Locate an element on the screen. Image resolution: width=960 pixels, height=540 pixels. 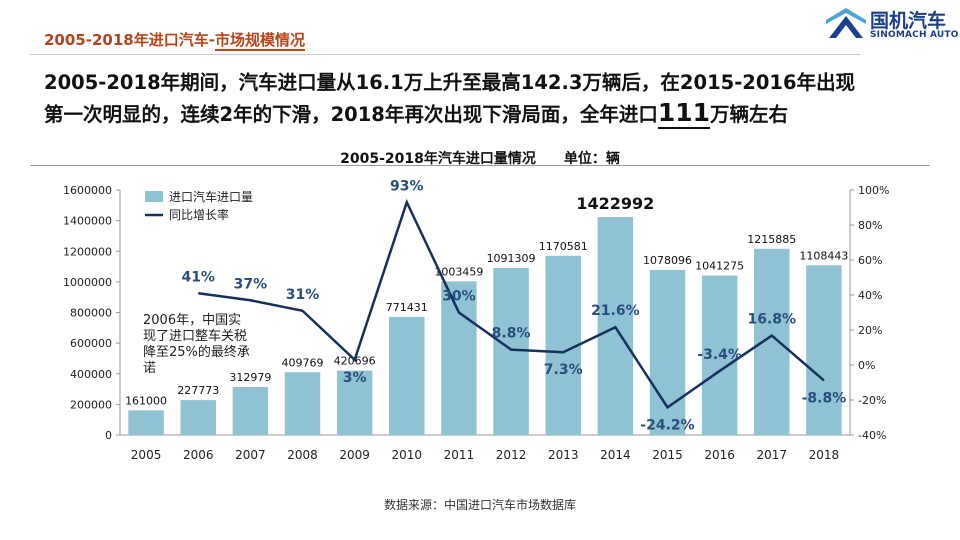
bar-2006 is located at coordinates (198, 417).